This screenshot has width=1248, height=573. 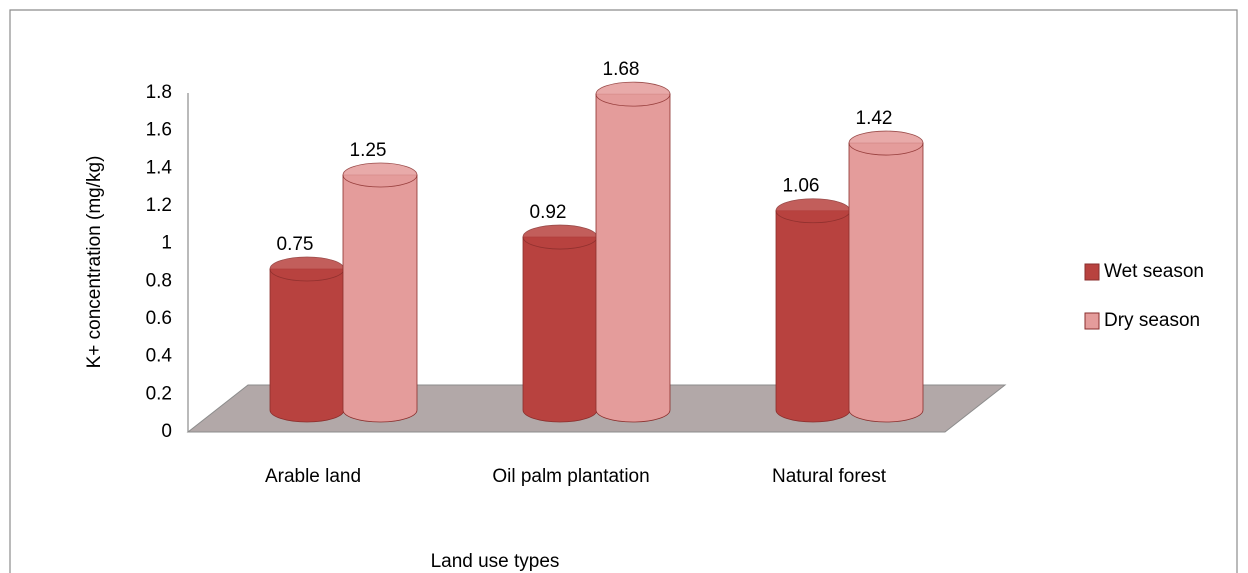 What do you see at coordinates (295, 244) in the screenshot?
I see `data-label: 0.75` at bounding box center [295, 244].